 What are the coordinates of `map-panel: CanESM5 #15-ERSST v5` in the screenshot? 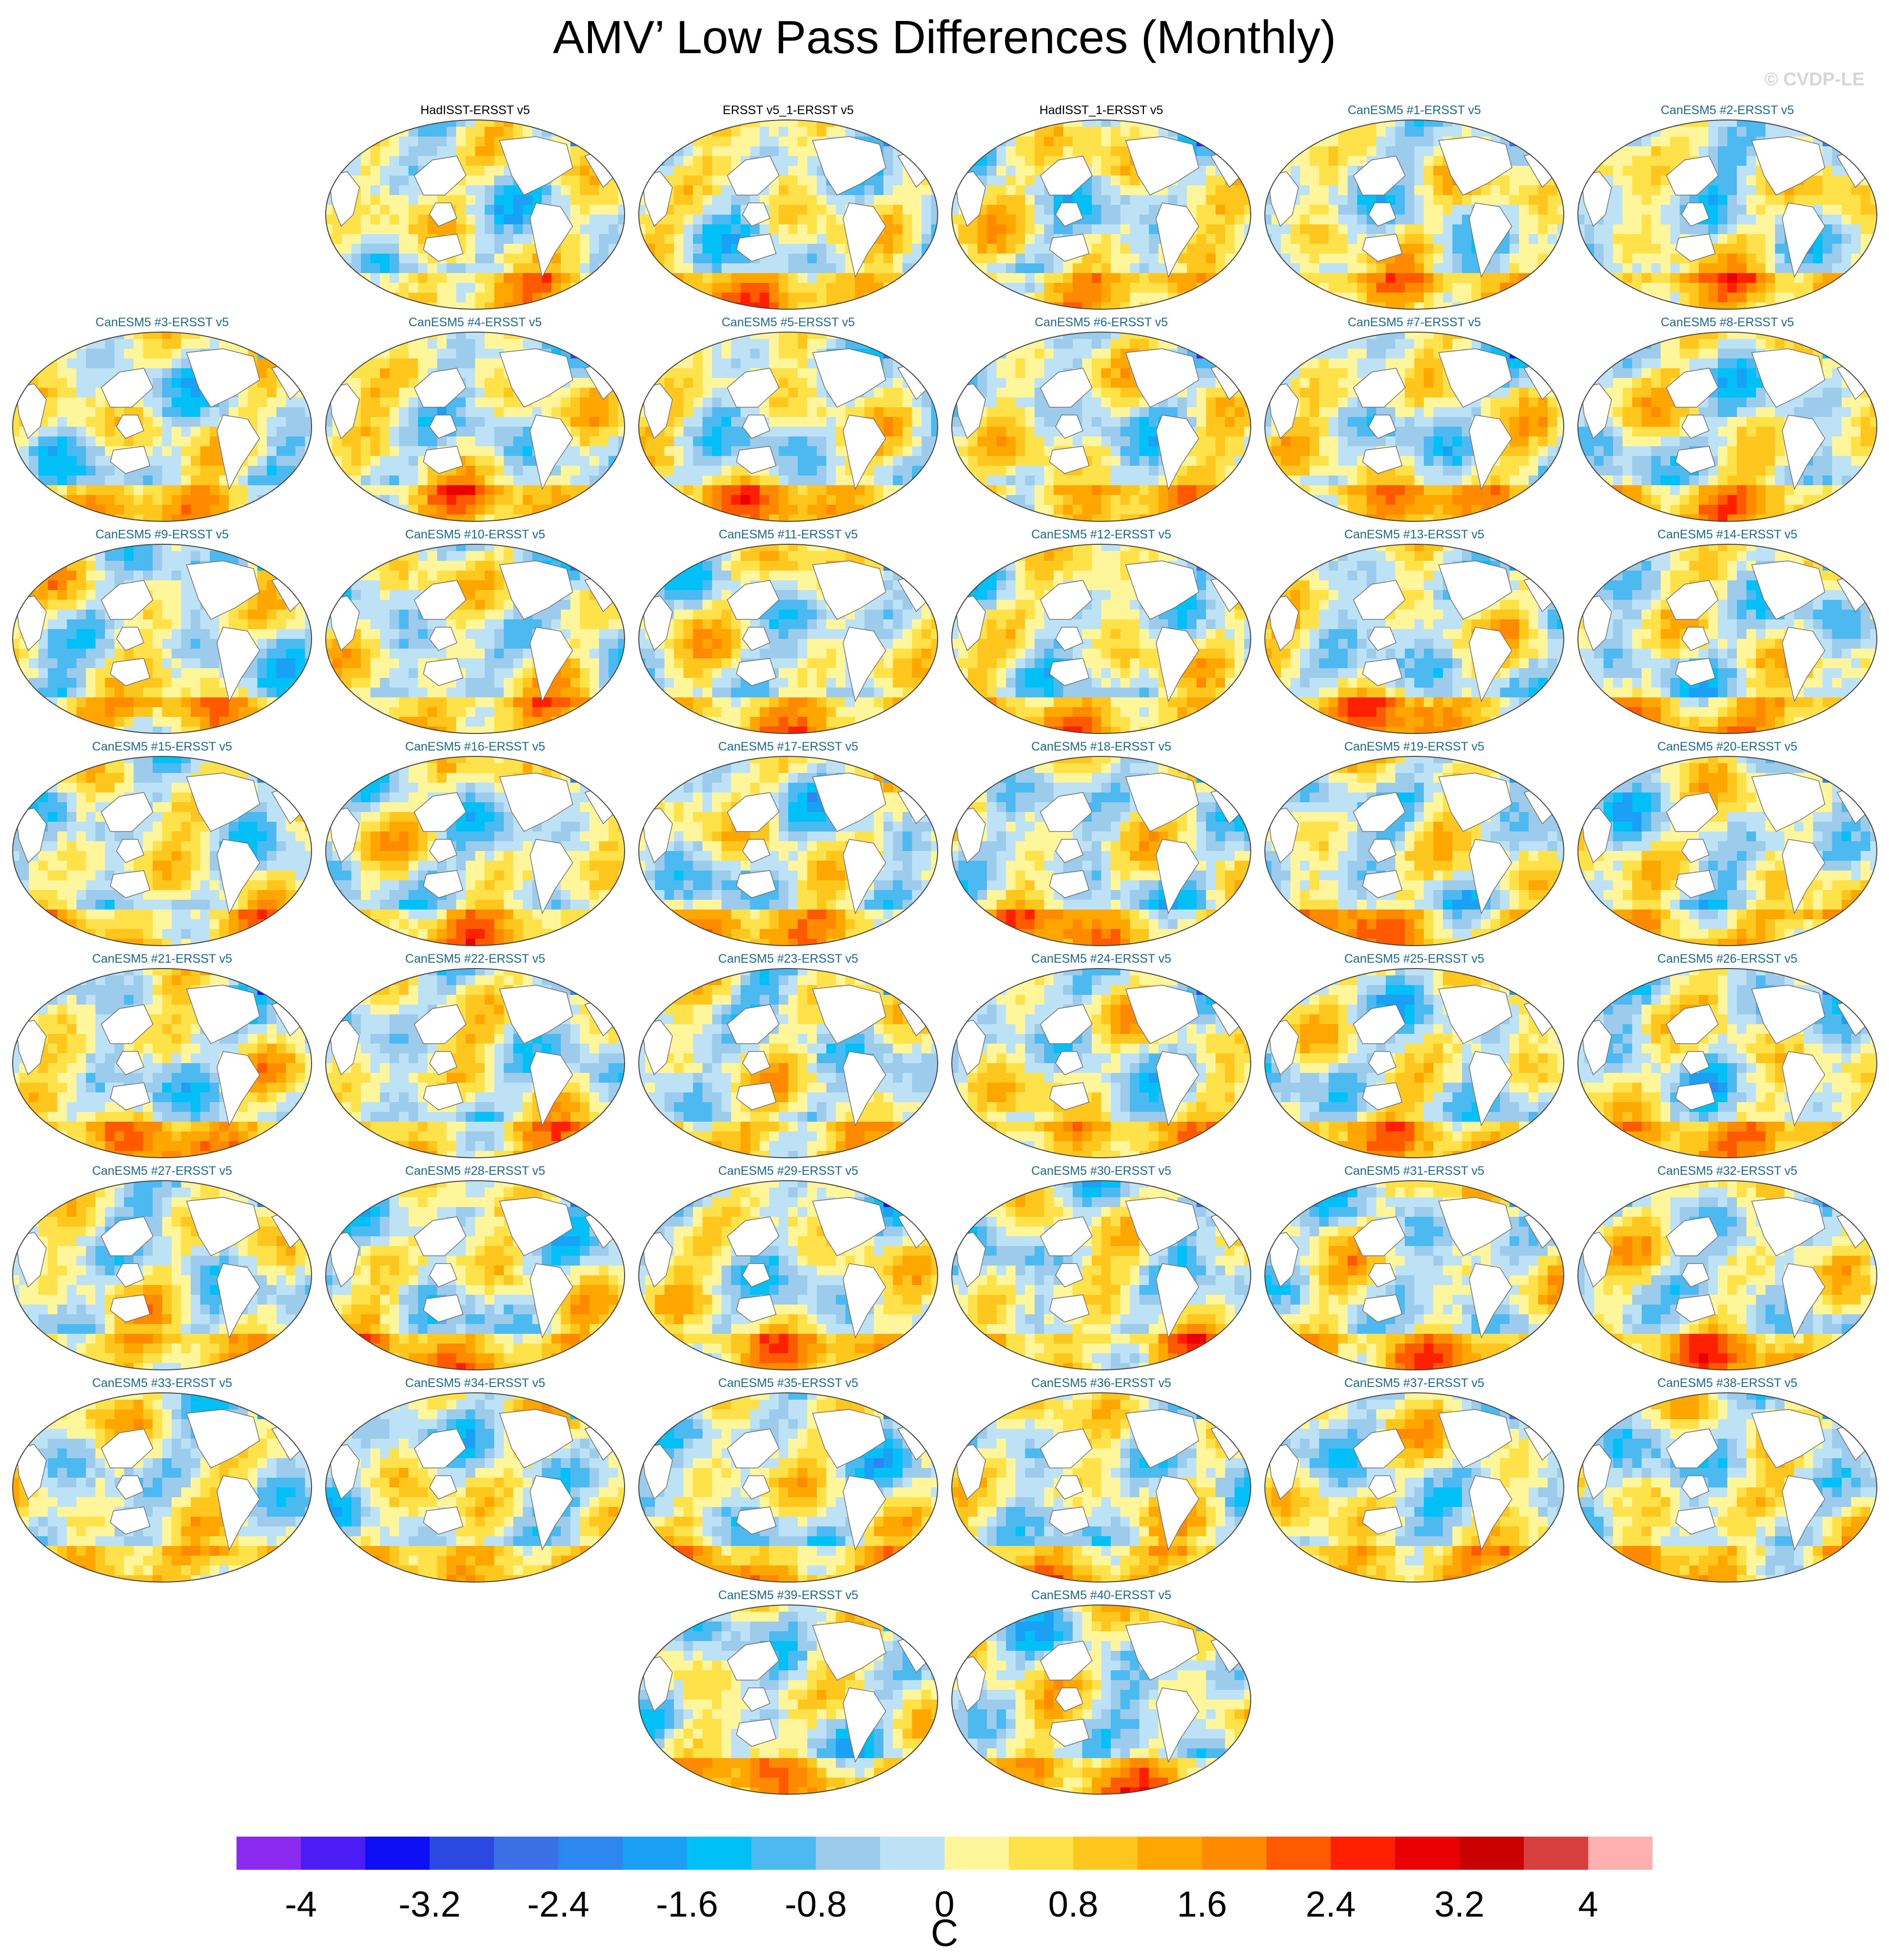 It's located at (162, 846).